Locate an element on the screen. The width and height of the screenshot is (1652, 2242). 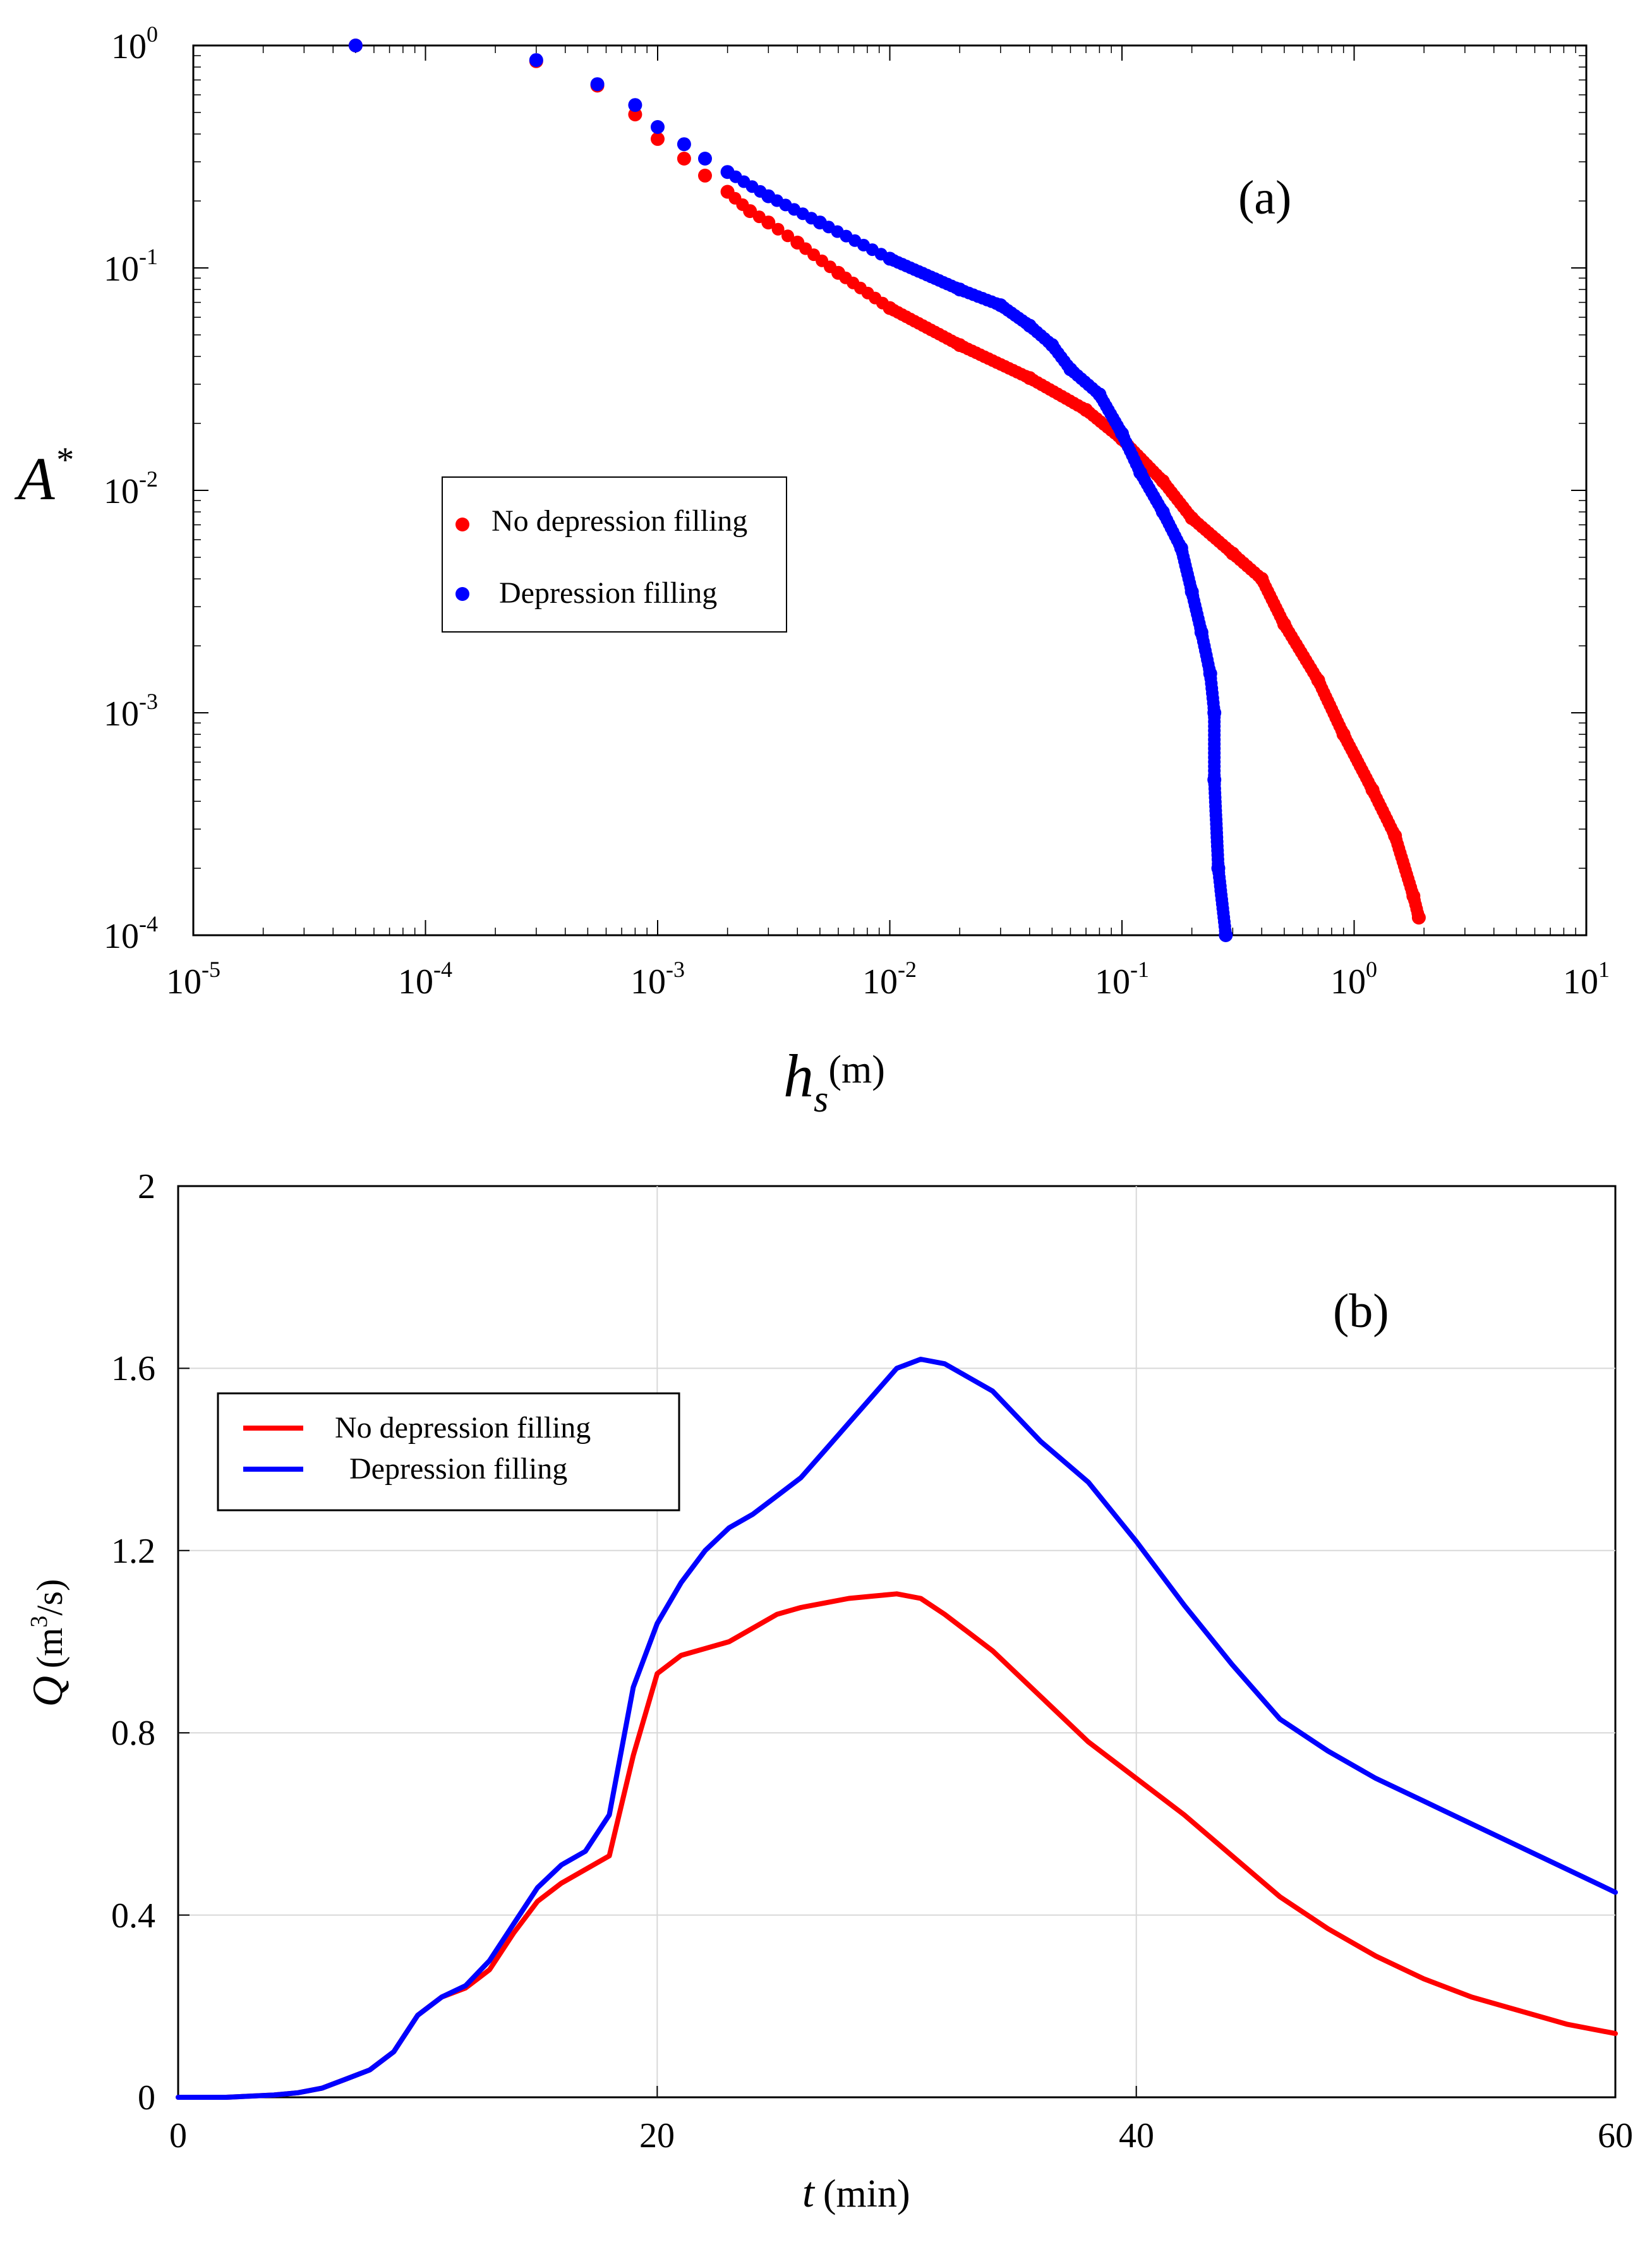
panel-b-x-tick-label: 40 is located at coordinates (1136, 2135).